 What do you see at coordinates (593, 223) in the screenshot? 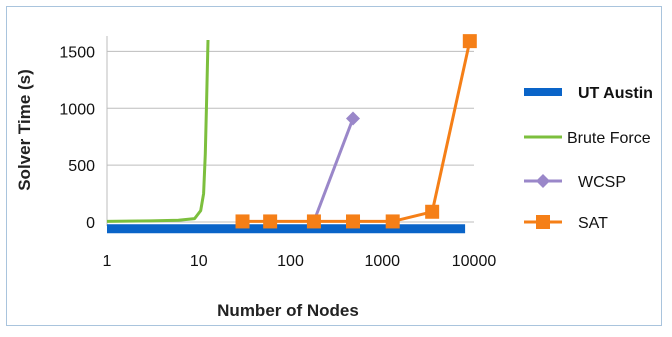
I see `legend-label: SAT` at bounding box center [593, 223].